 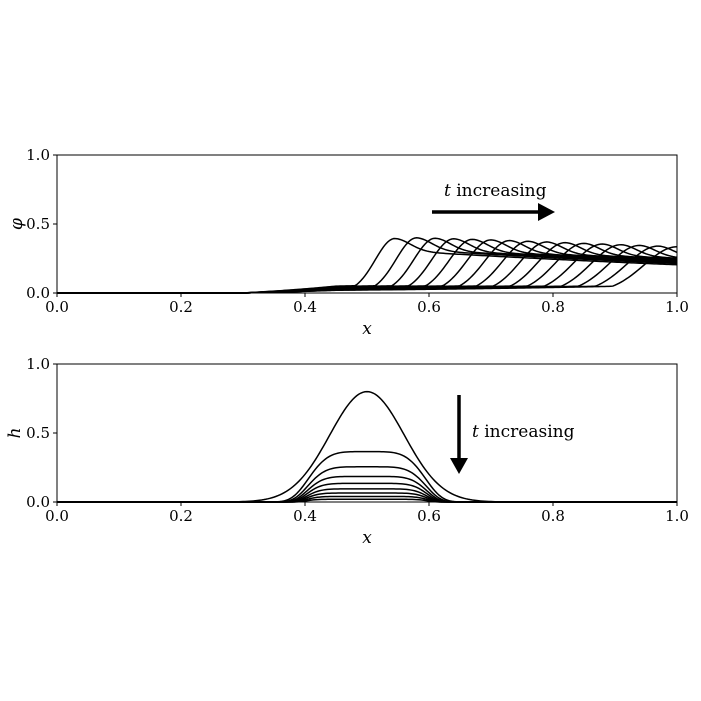 What do you see at coordinates (367, 538) in the screenshot?
I see `h-xlabel: x` at bounding box center [367, 538].